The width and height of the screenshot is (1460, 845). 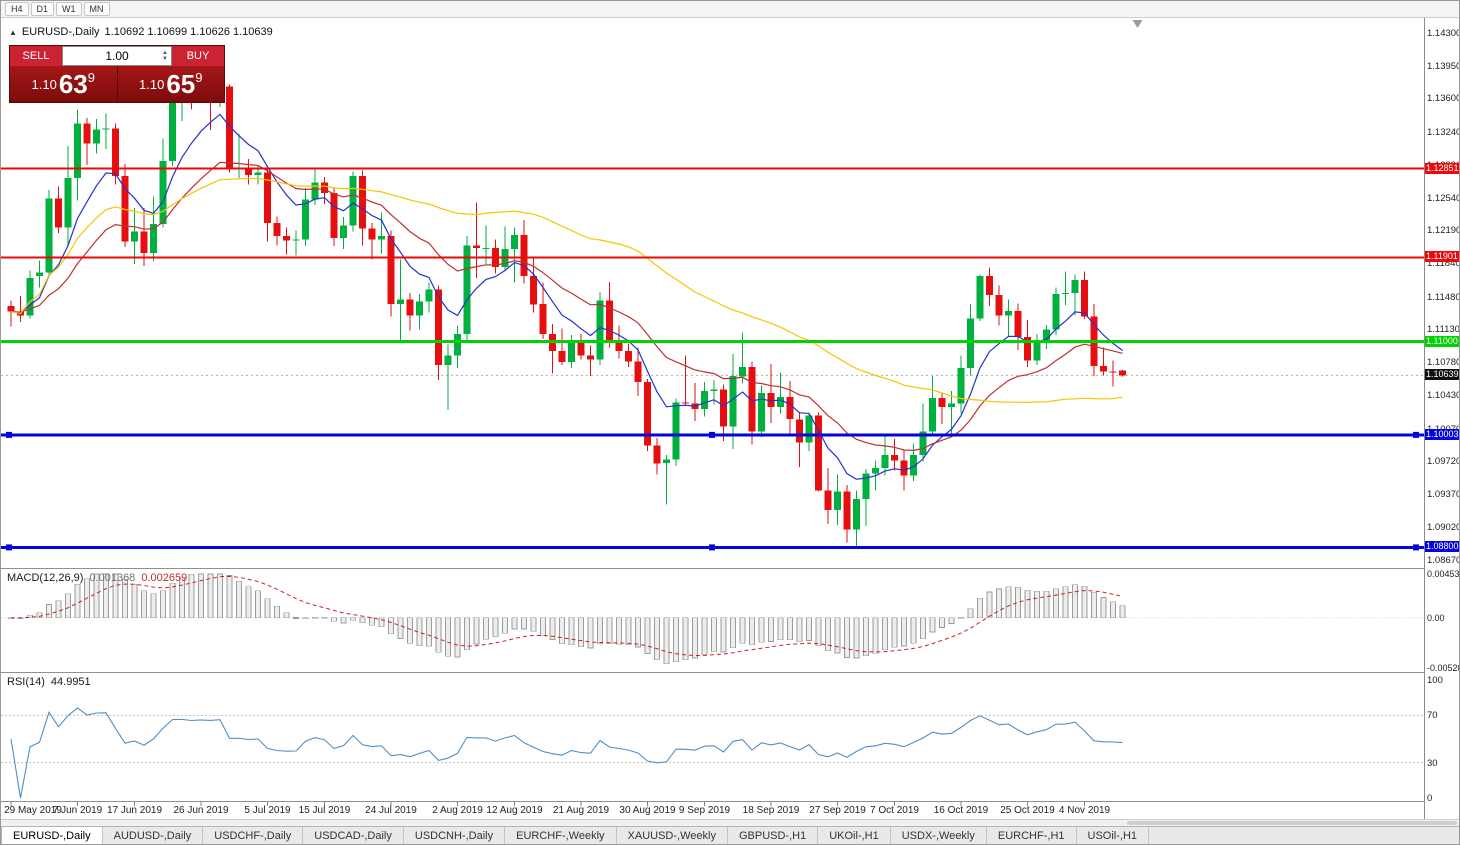 I want to click on time-axis-label: 7 Jun 2019, so click(x=77, y=810).